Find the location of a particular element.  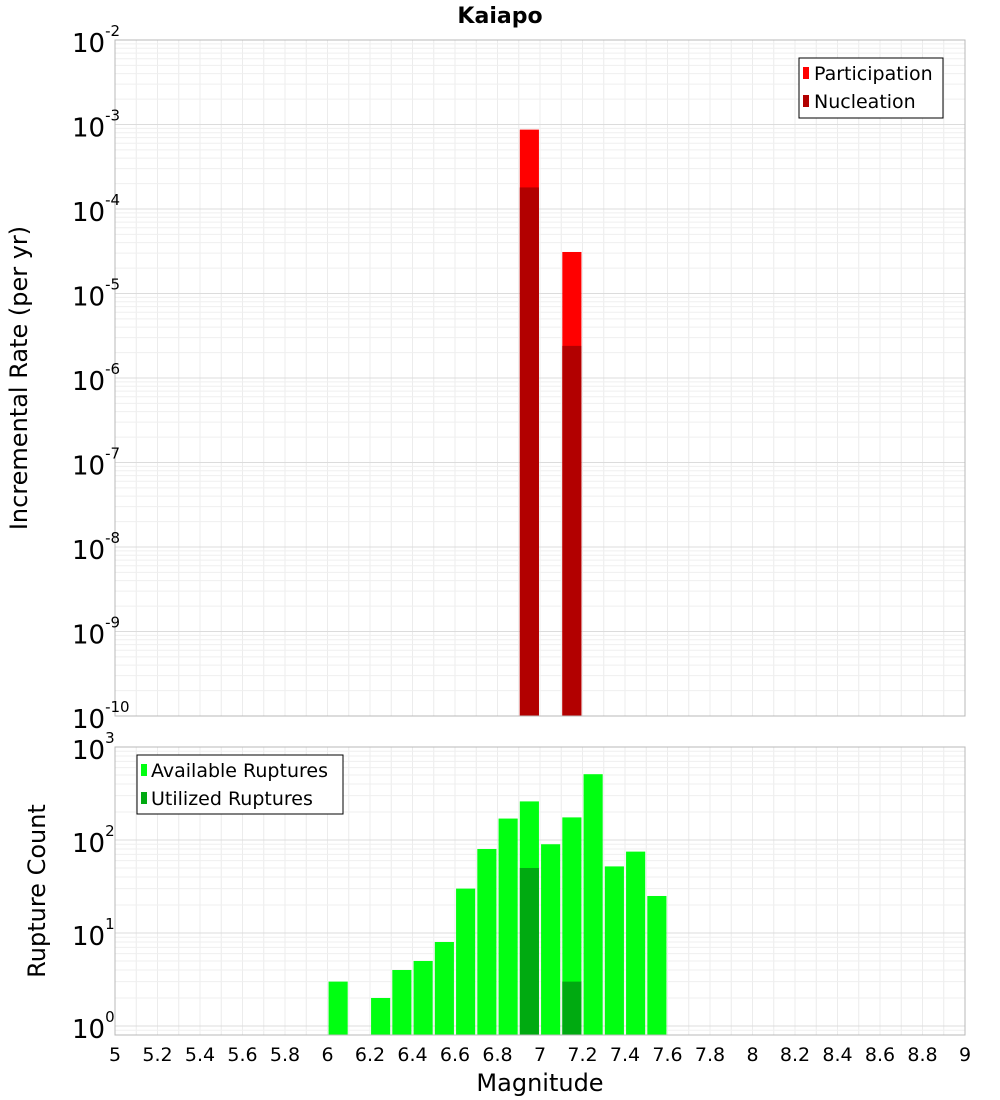

top-bars is located at coordinates (550, 423).